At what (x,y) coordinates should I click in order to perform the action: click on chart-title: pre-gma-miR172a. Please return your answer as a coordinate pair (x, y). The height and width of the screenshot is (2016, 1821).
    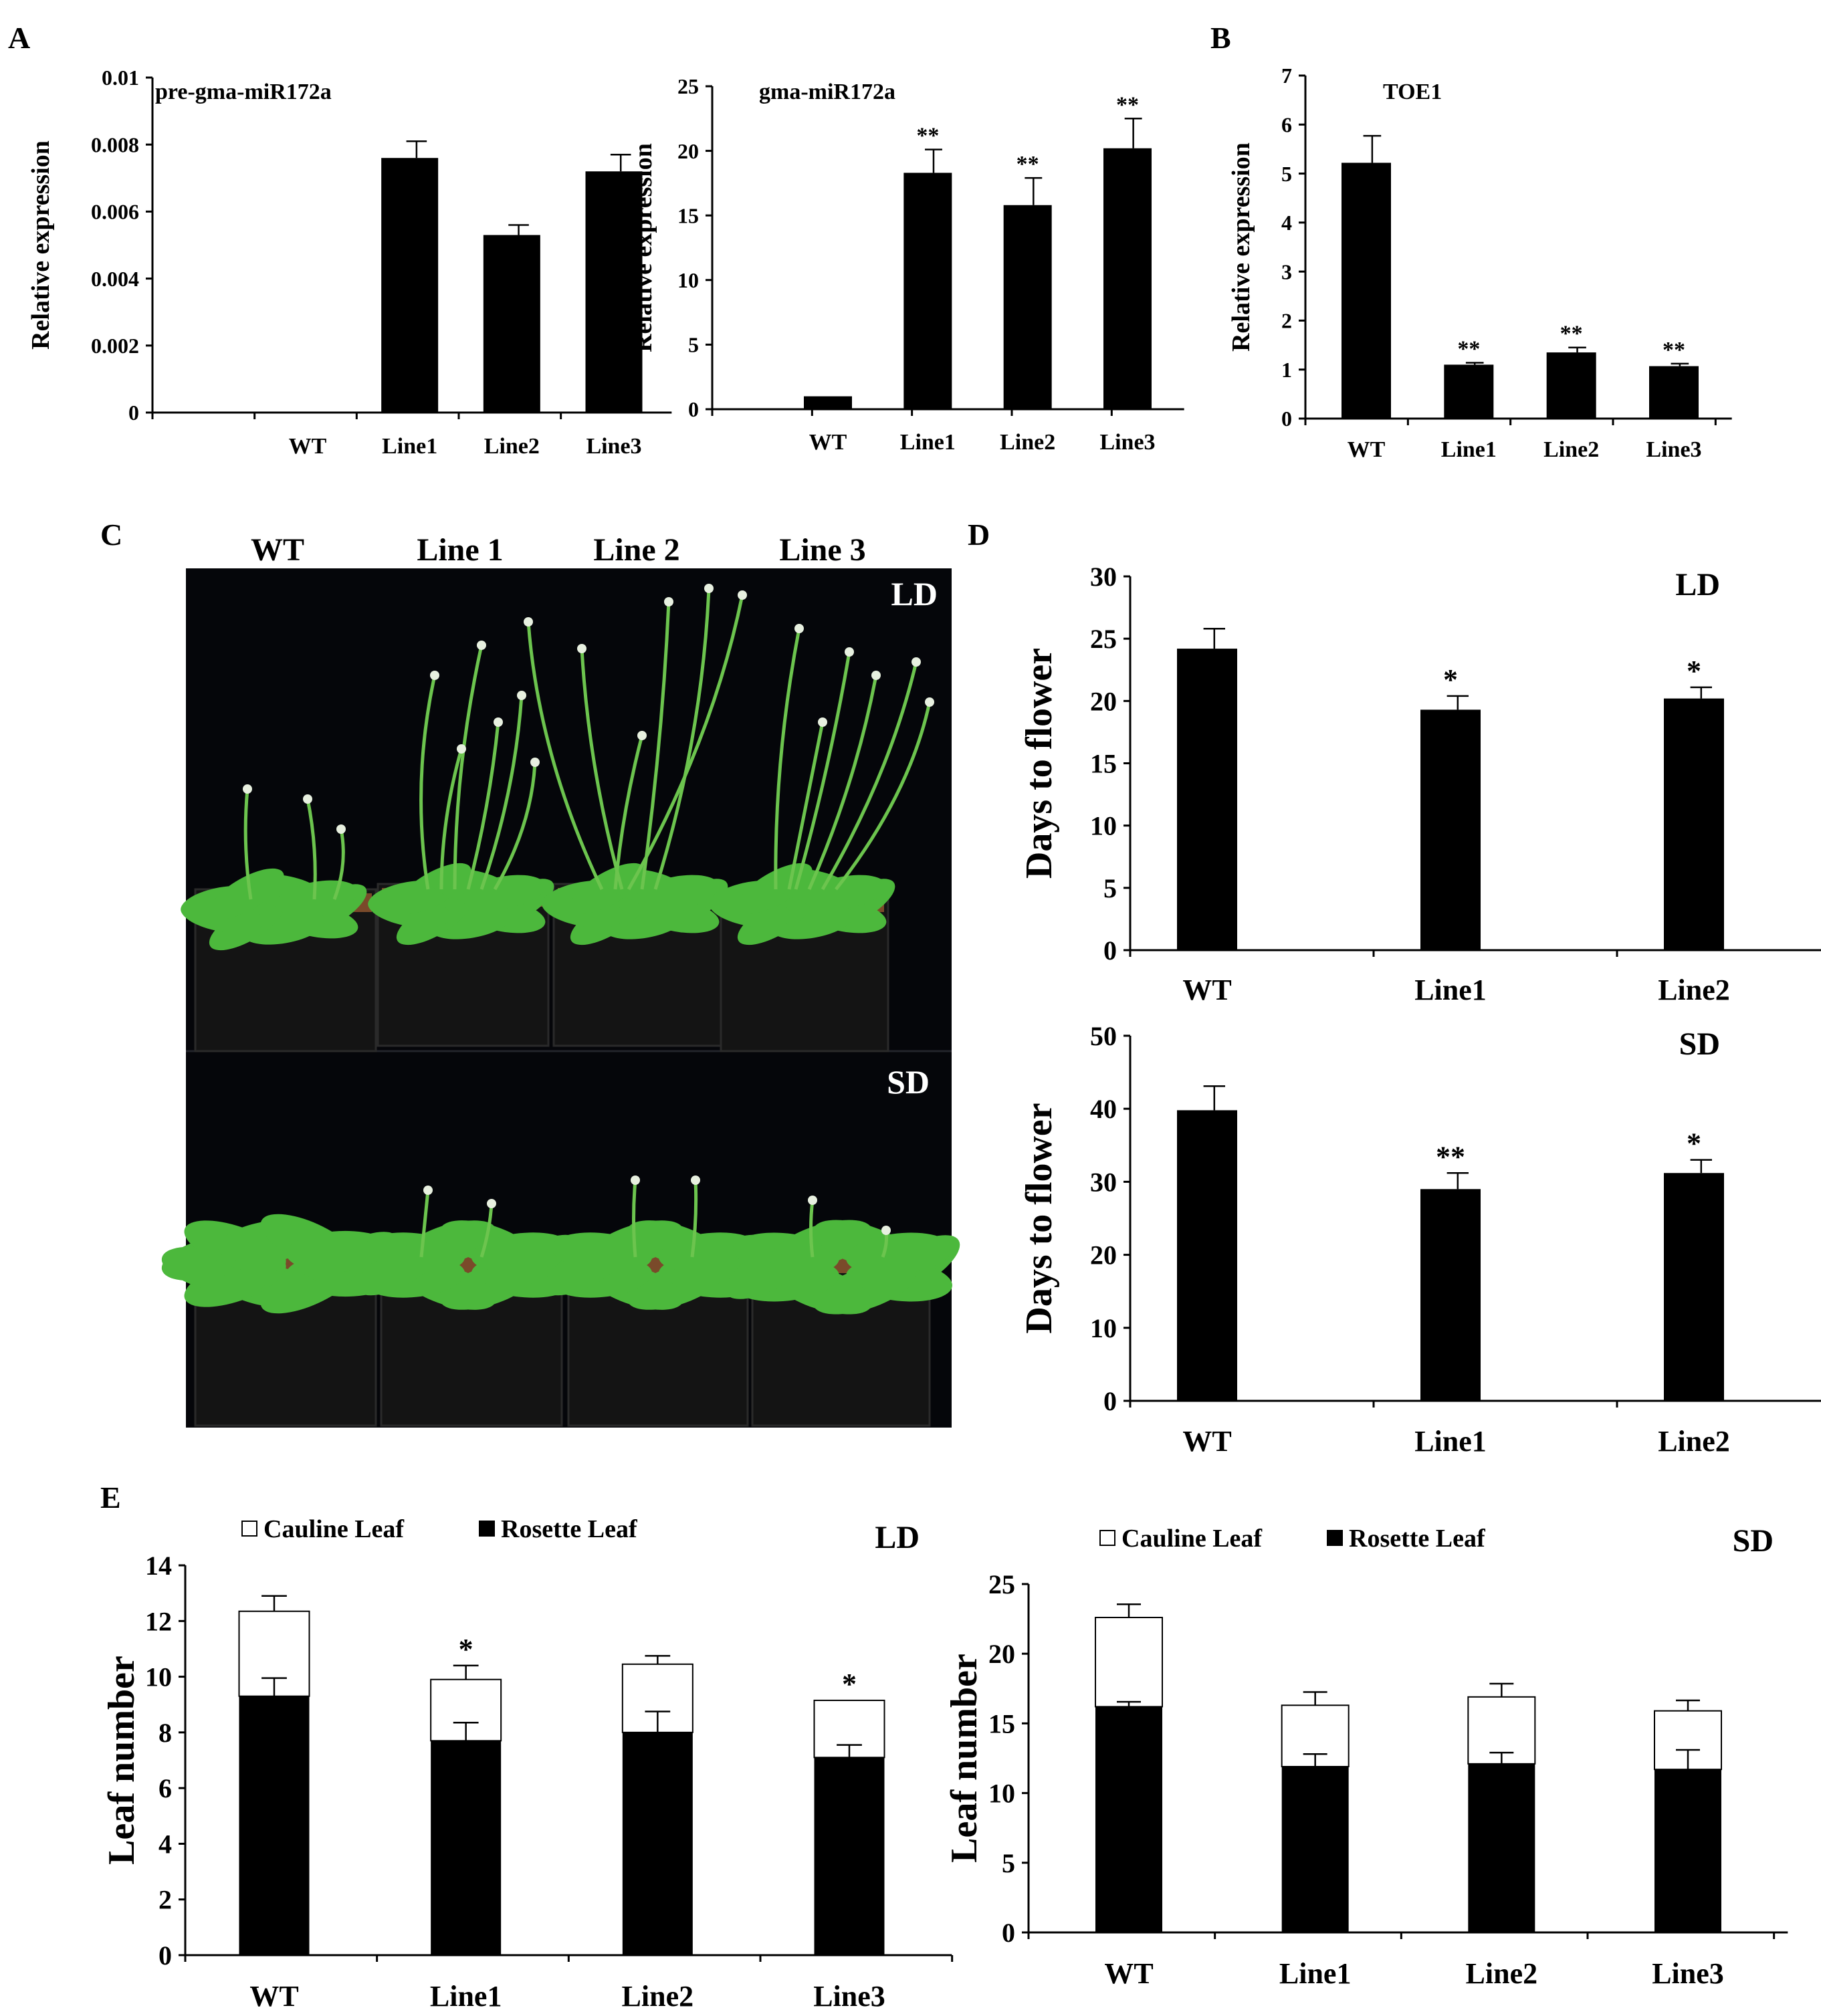
    Looking at the image, I should click on (243, 92).